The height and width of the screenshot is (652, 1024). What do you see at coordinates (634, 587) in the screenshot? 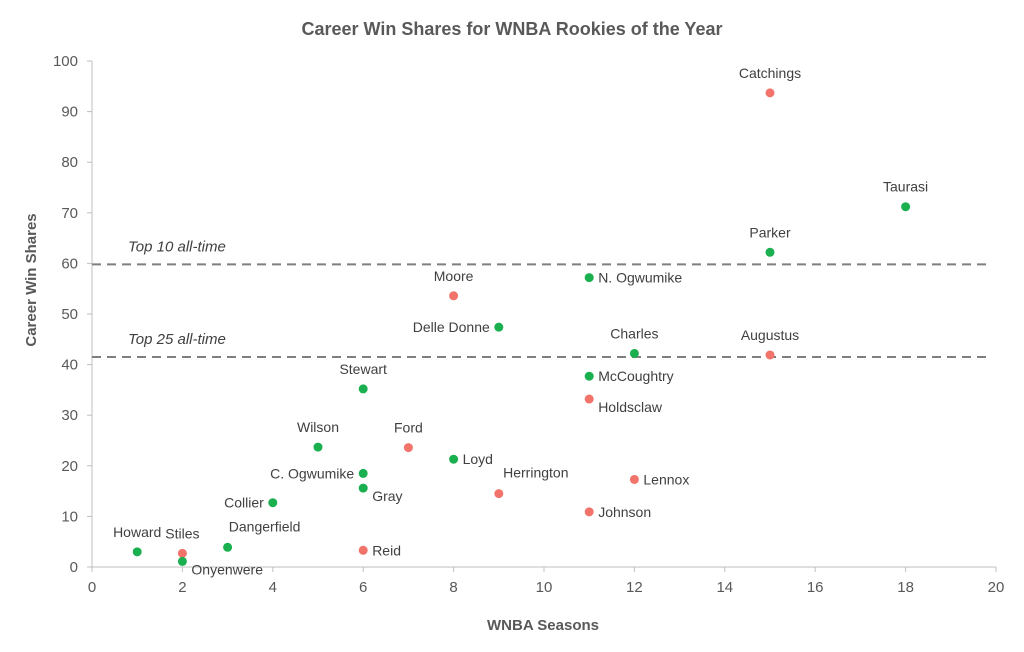
I see `x-tick-label: 12` at bounding box center [634, 587].